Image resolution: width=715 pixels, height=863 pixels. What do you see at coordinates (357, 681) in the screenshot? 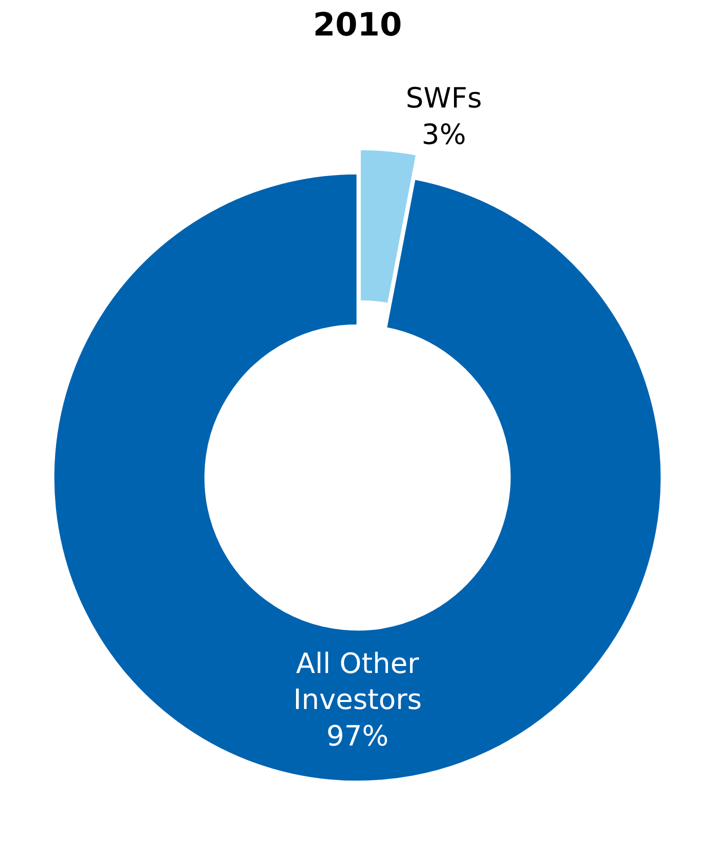
I see `slice-label: All Other Investors` at bounding box center [357, 681].